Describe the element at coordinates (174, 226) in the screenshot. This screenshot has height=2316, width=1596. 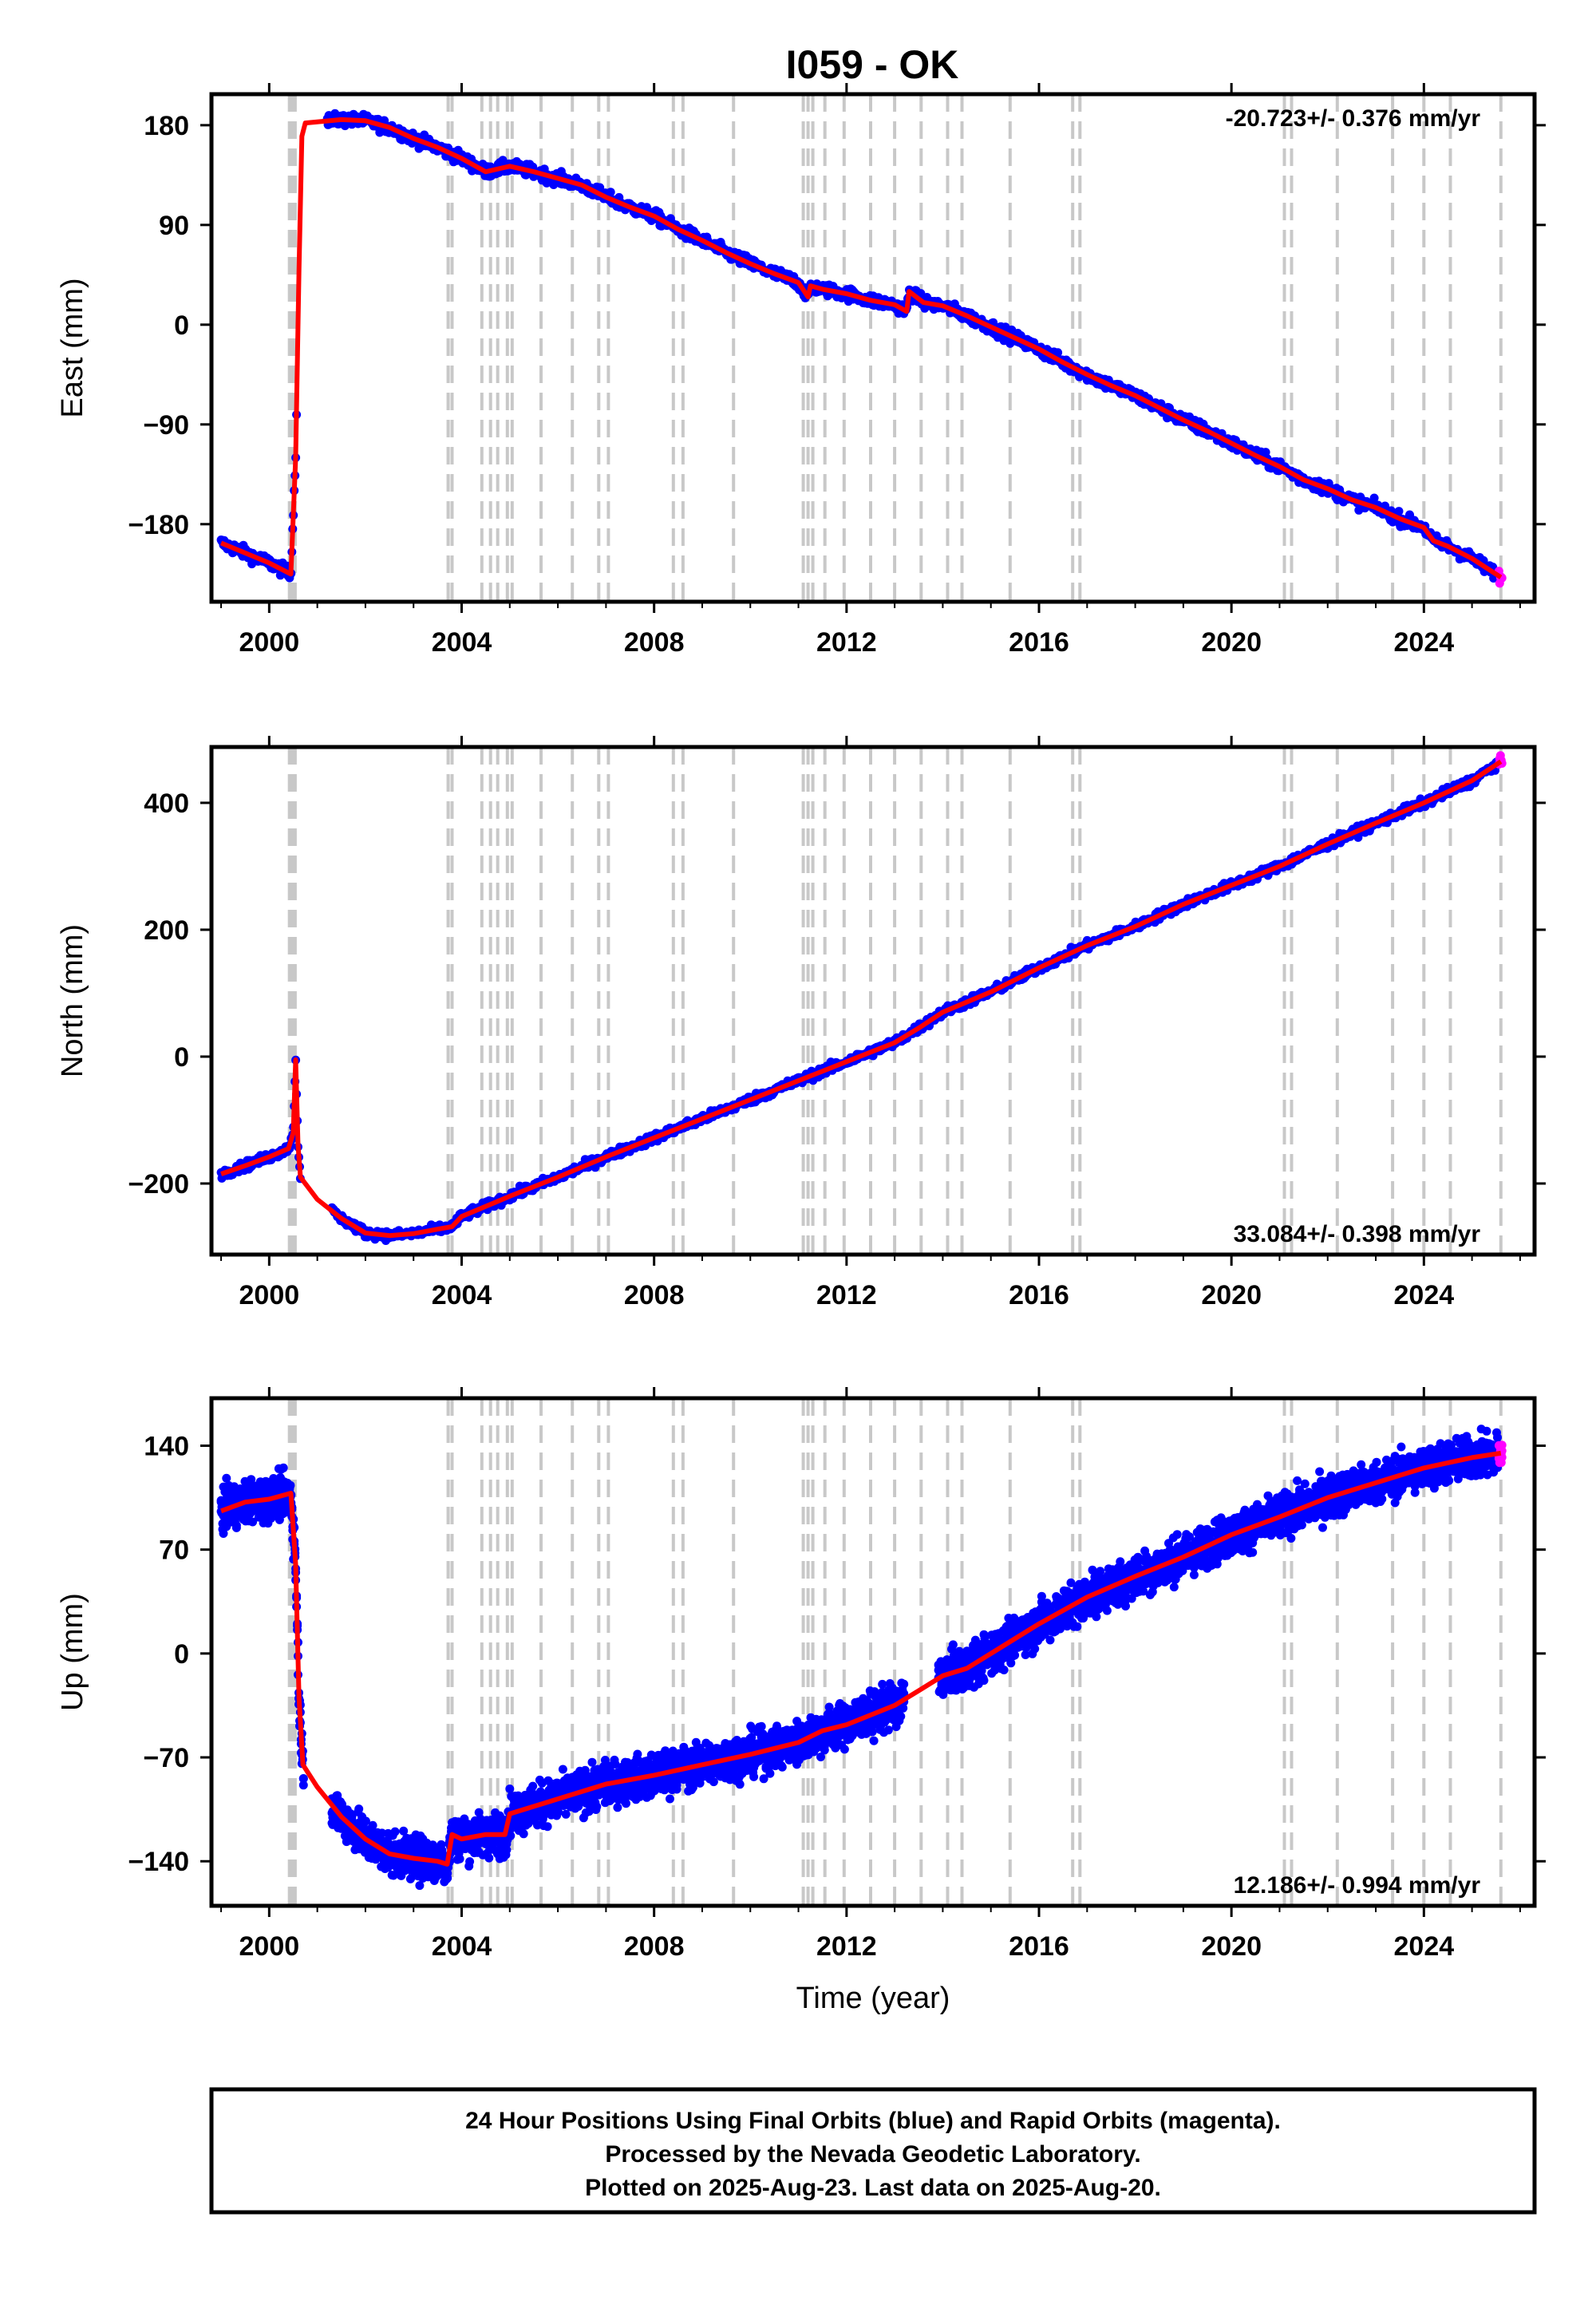
I see `east-y-tick-label: 90` at that location.